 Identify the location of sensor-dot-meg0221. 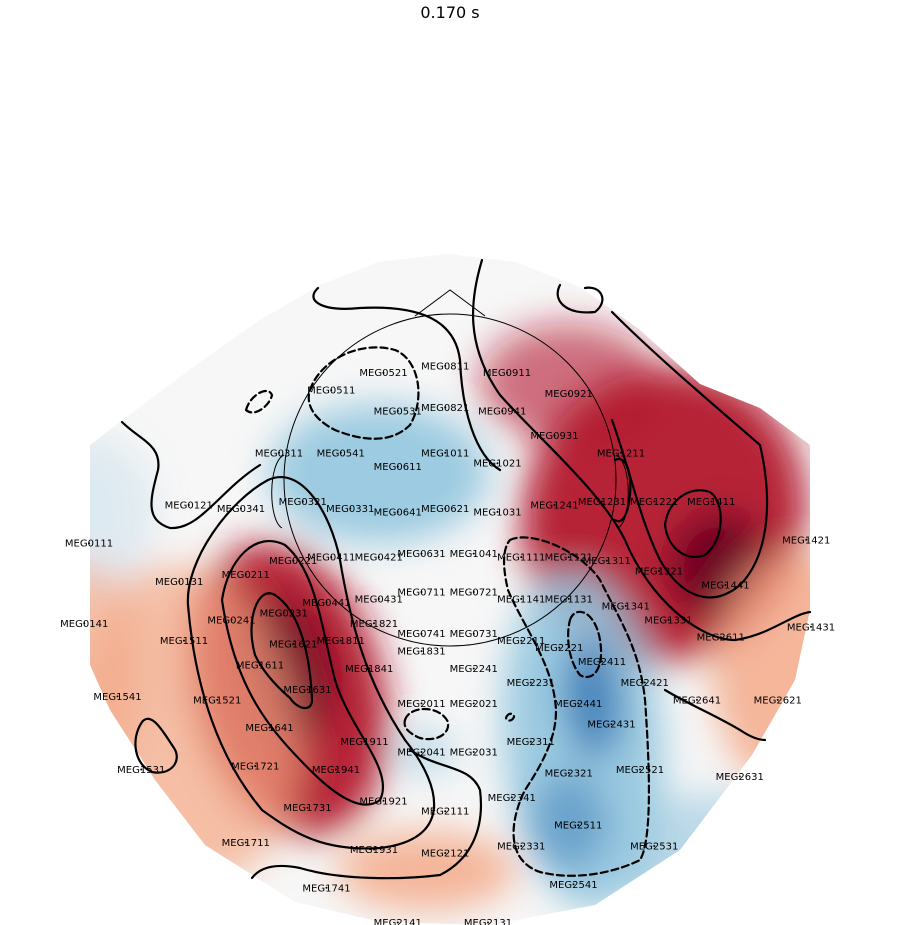
(293, 560).